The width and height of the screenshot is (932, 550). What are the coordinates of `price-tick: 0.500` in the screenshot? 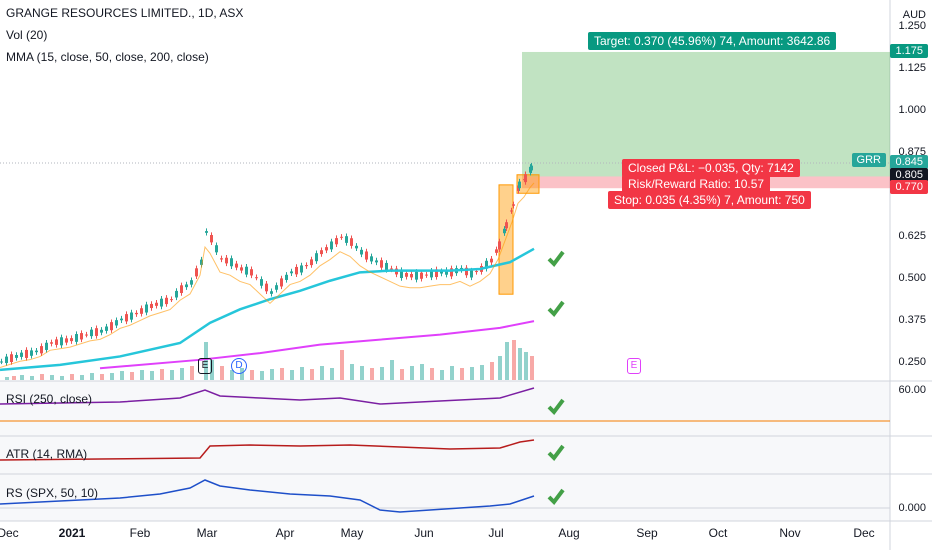 It's located at (912, 278).